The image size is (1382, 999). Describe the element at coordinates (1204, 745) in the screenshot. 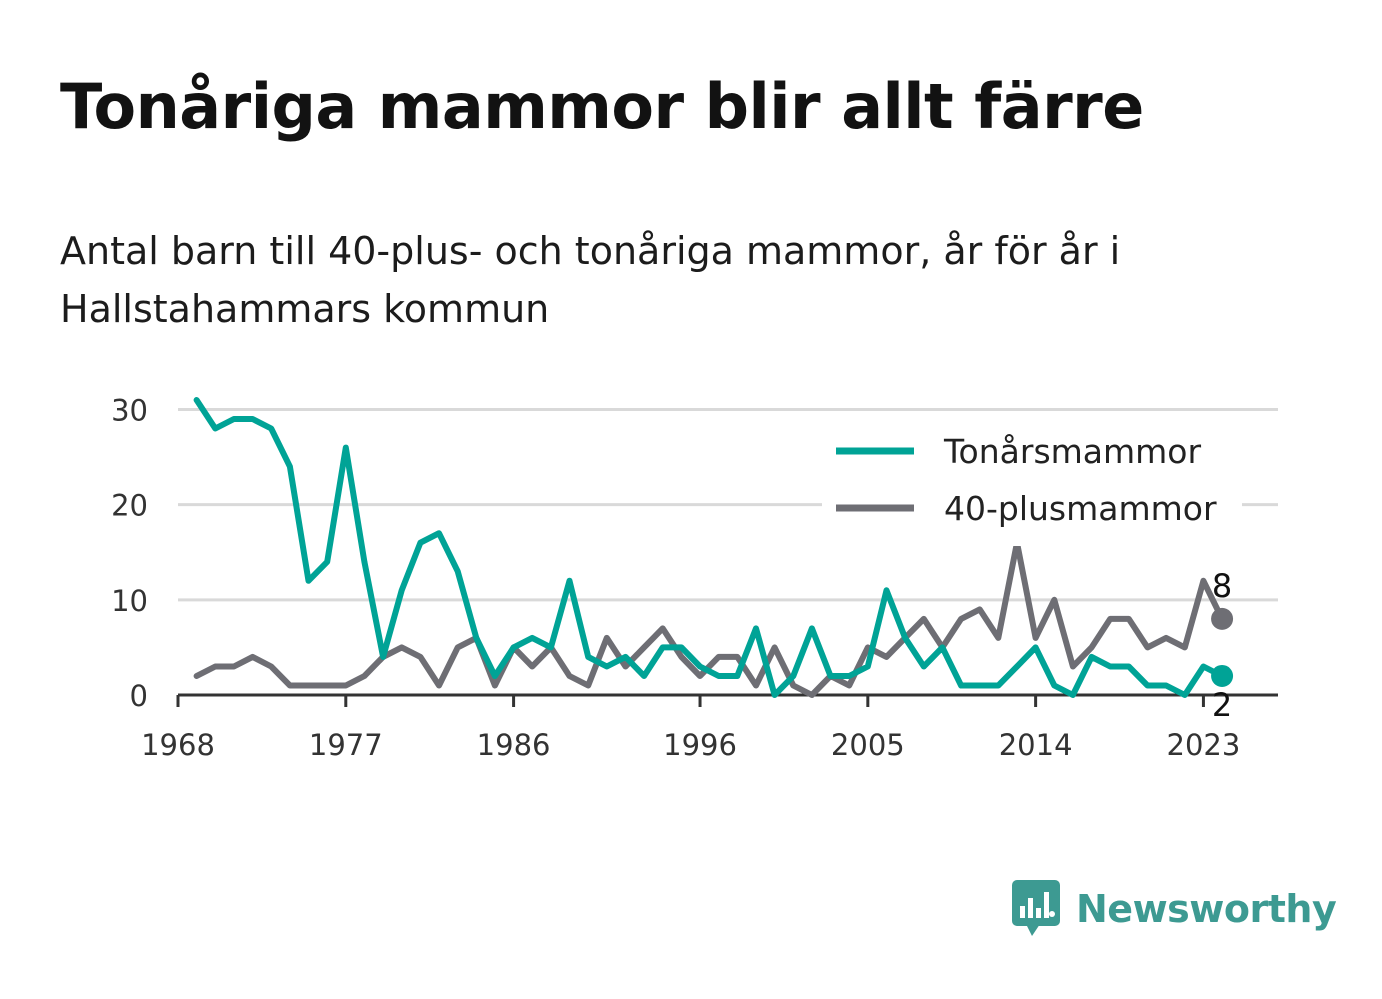

I see `x-tick-label: 2023` at that location.